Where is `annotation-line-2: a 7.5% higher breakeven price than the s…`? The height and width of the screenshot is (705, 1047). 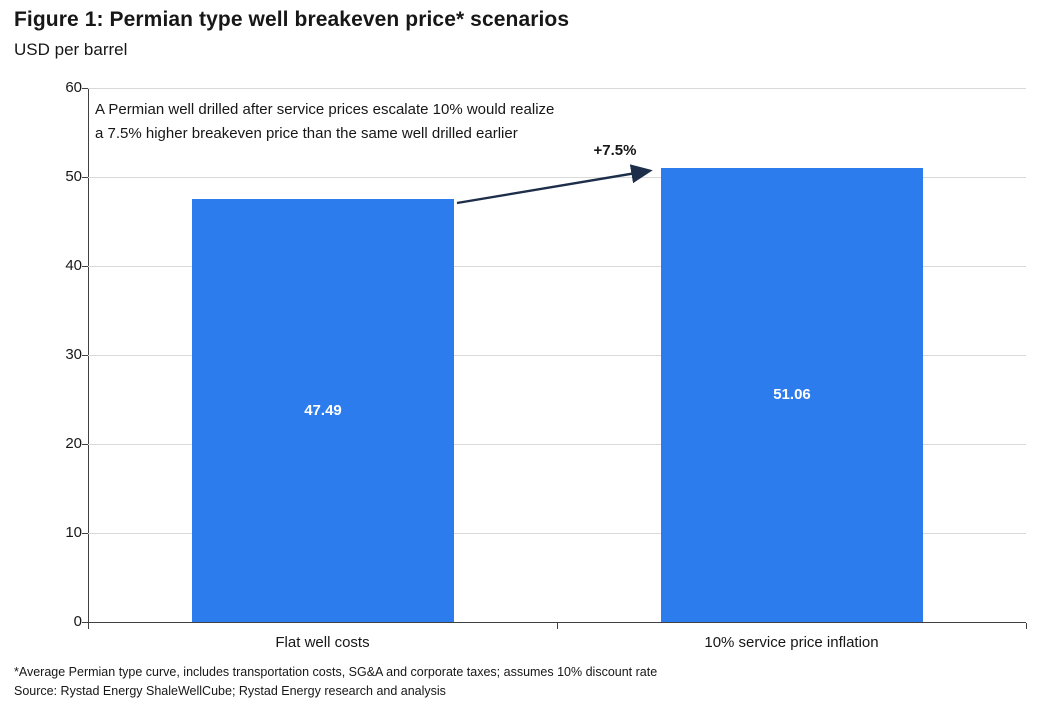
annotation-line-2: a 7.5% higher breakeven price than the s… is located at coordinates (306, 133).